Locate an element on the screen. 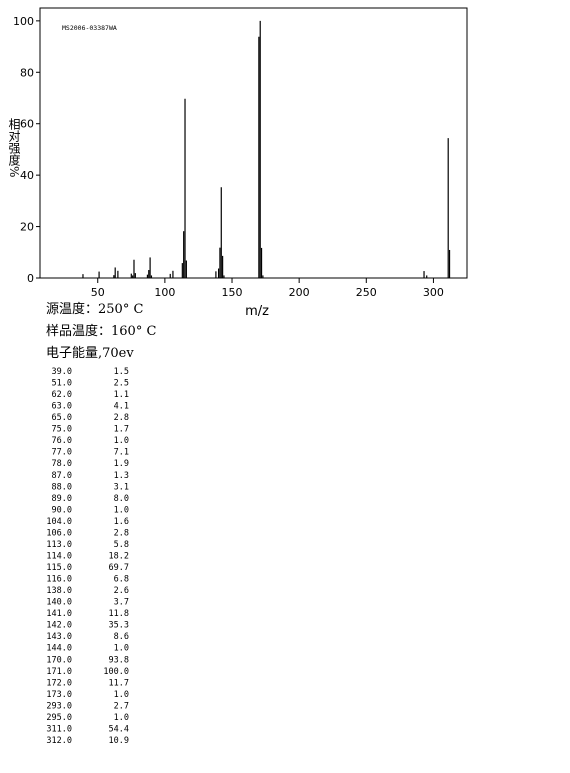  mz-cell: 312.0 is located at coordinates (59, 741).